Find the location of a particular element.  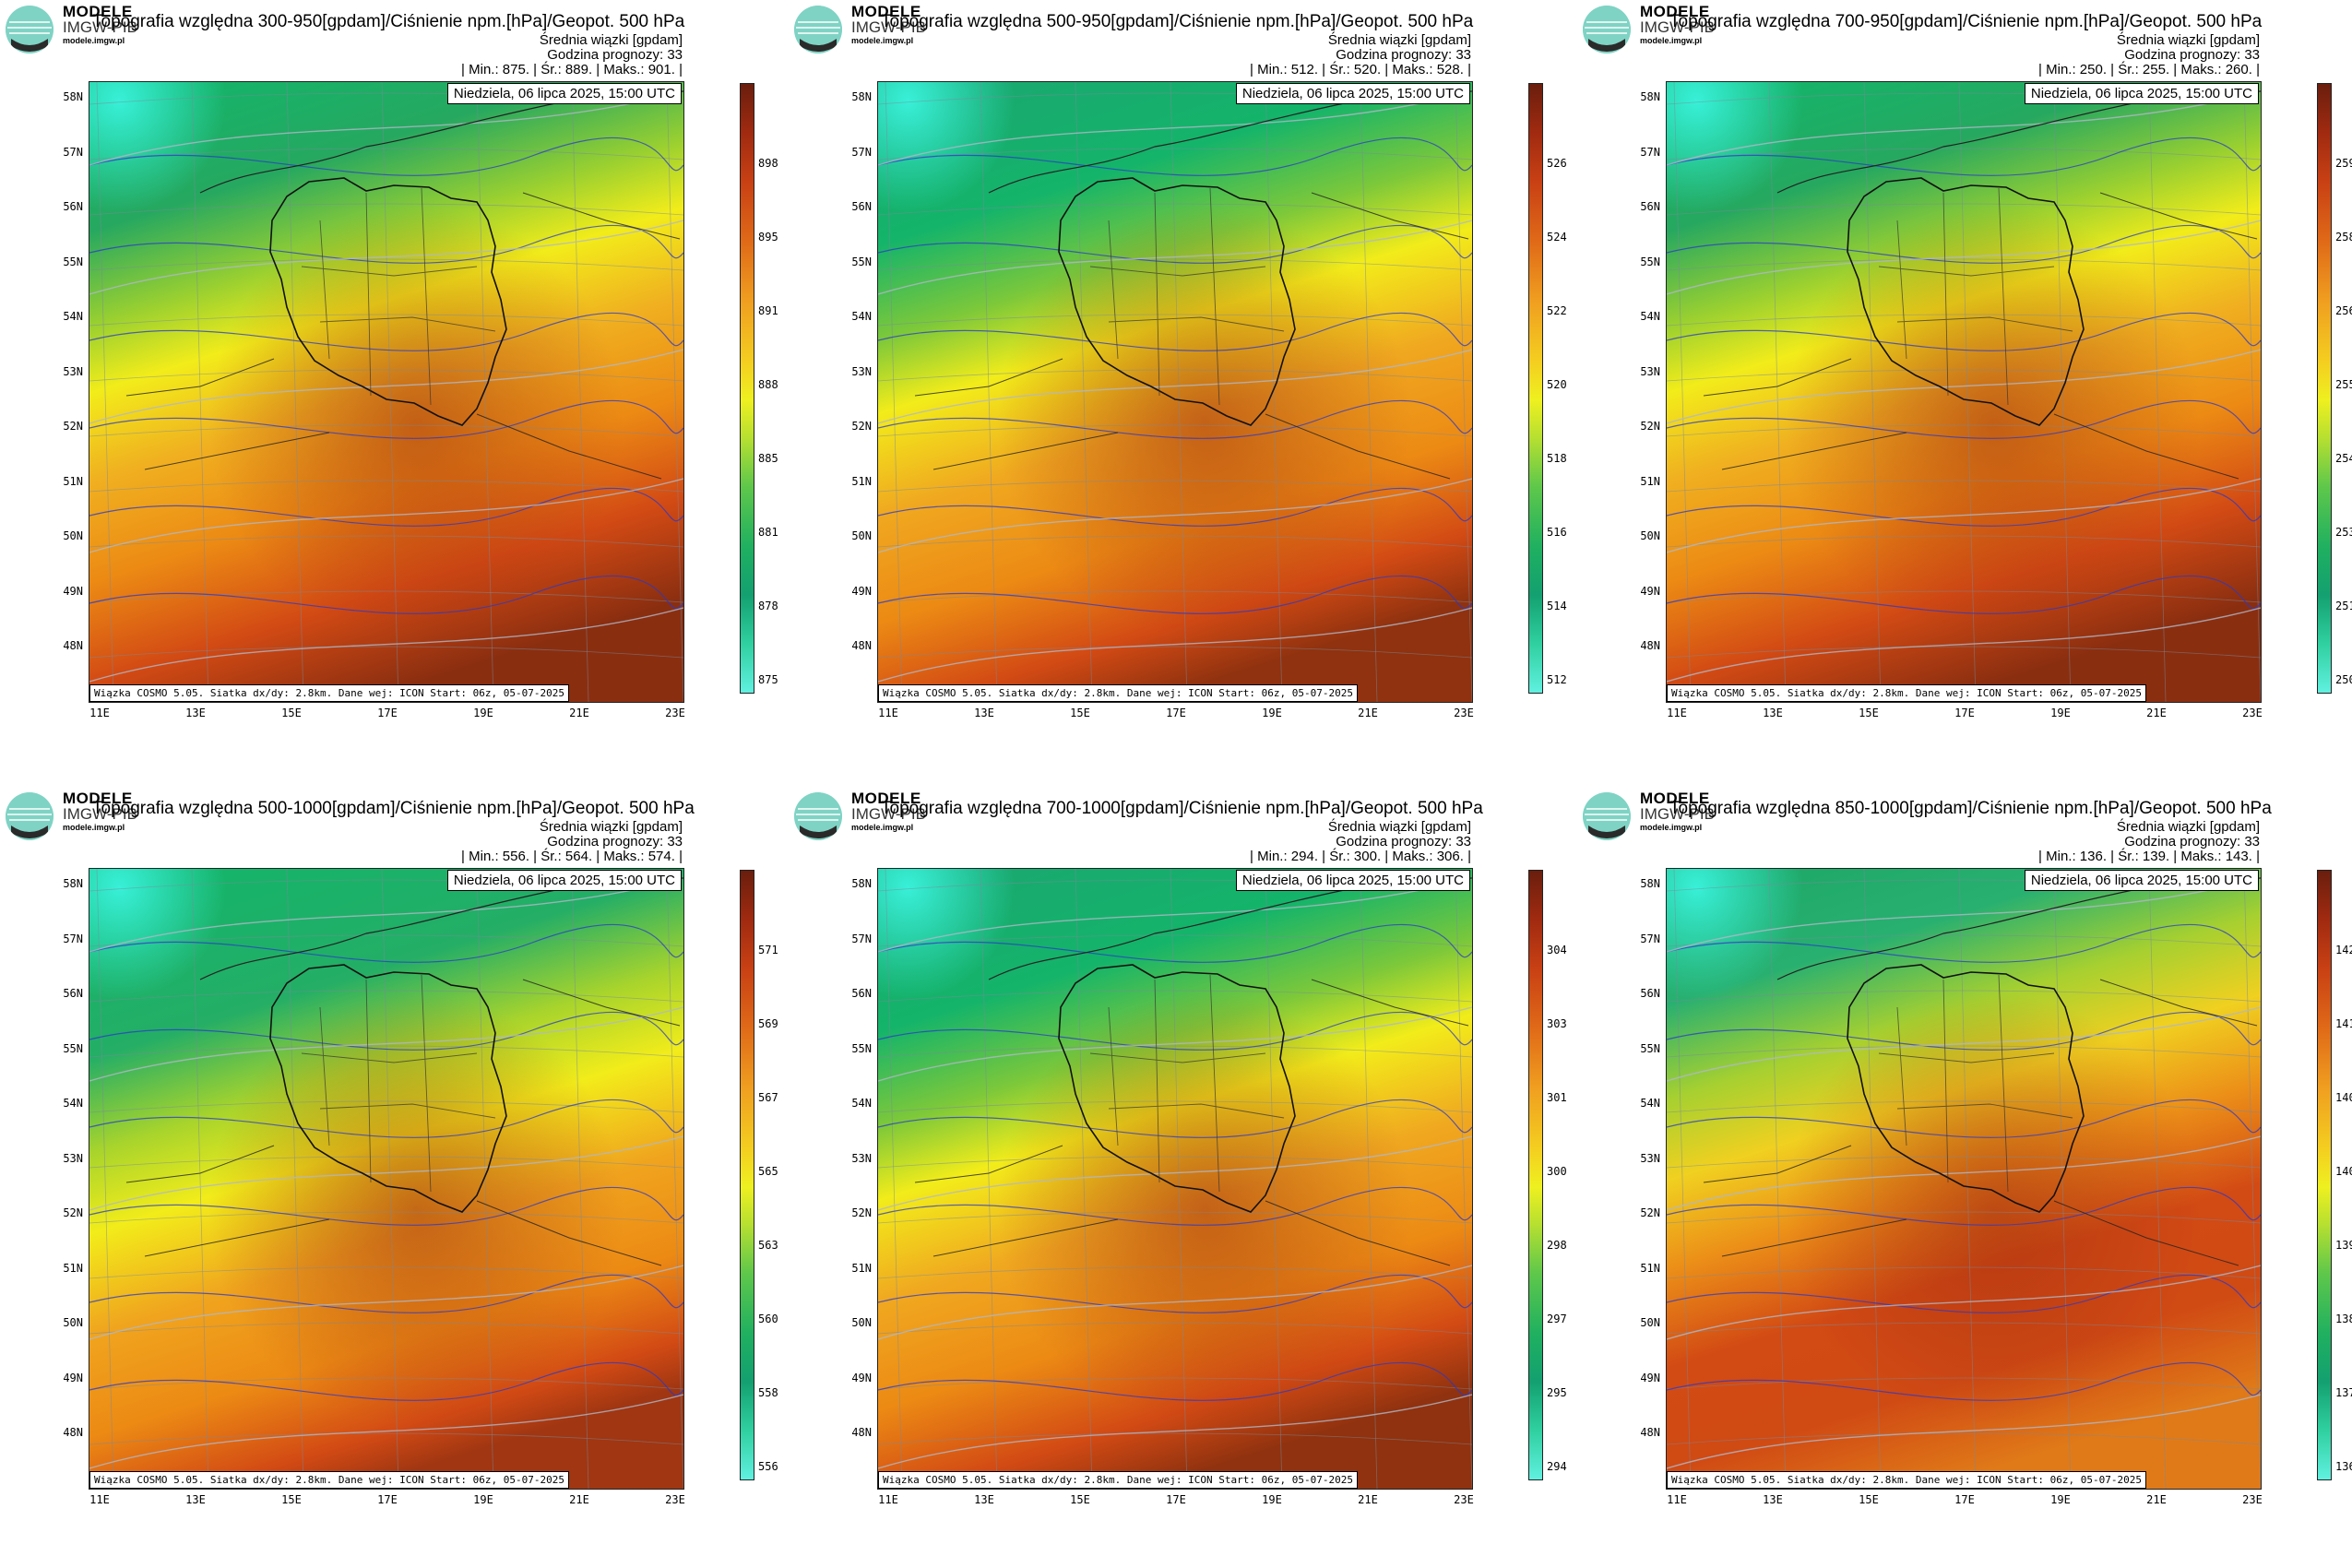

colorbar-tick-label: 571 is located at coordinates (768, 950).